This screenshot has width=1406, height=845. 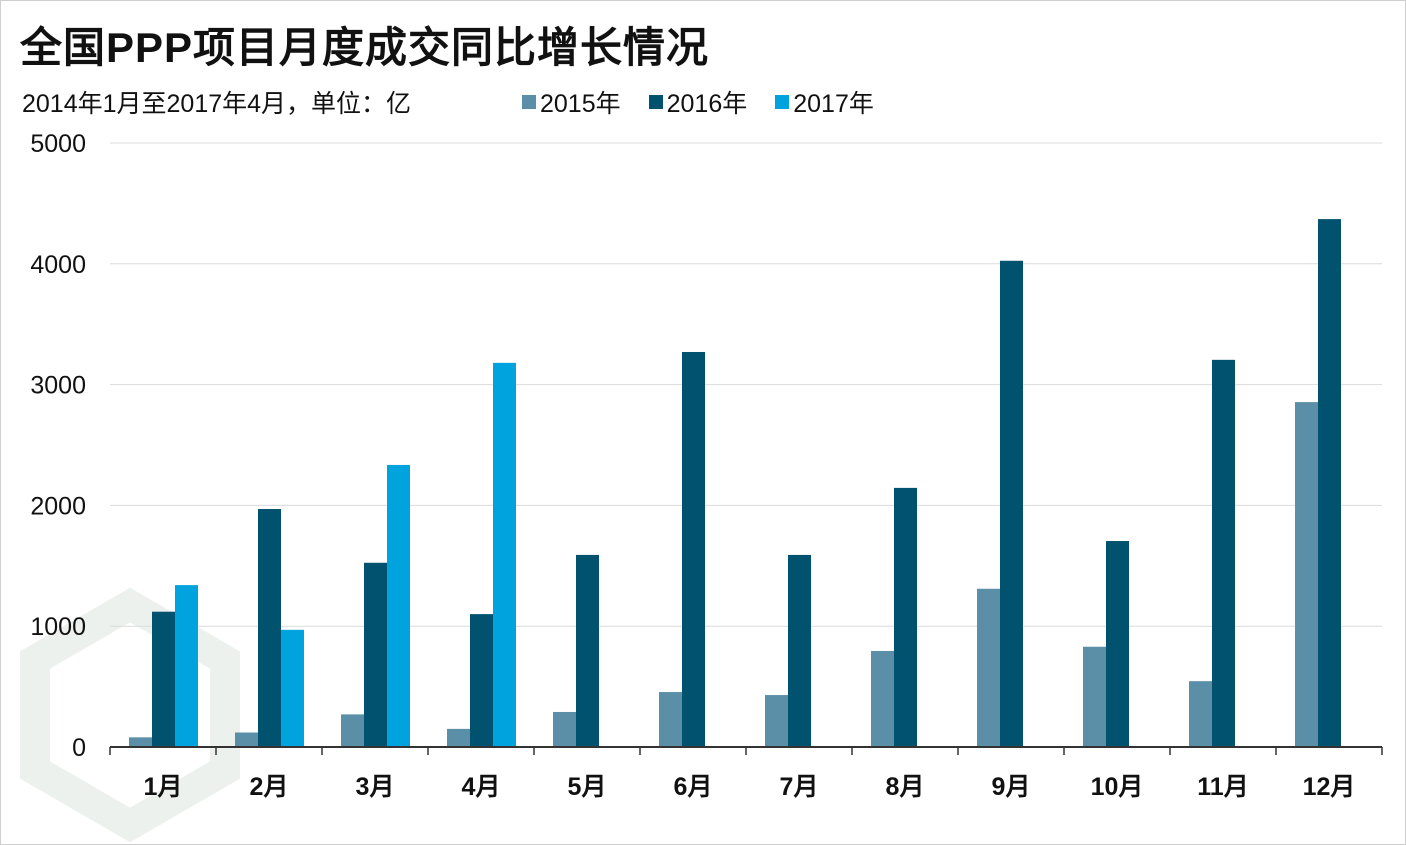 What do you see at coordinates (292, 688) in the screenshot?
I see `bar-2017年-2月` at bounding box center [292, 688].